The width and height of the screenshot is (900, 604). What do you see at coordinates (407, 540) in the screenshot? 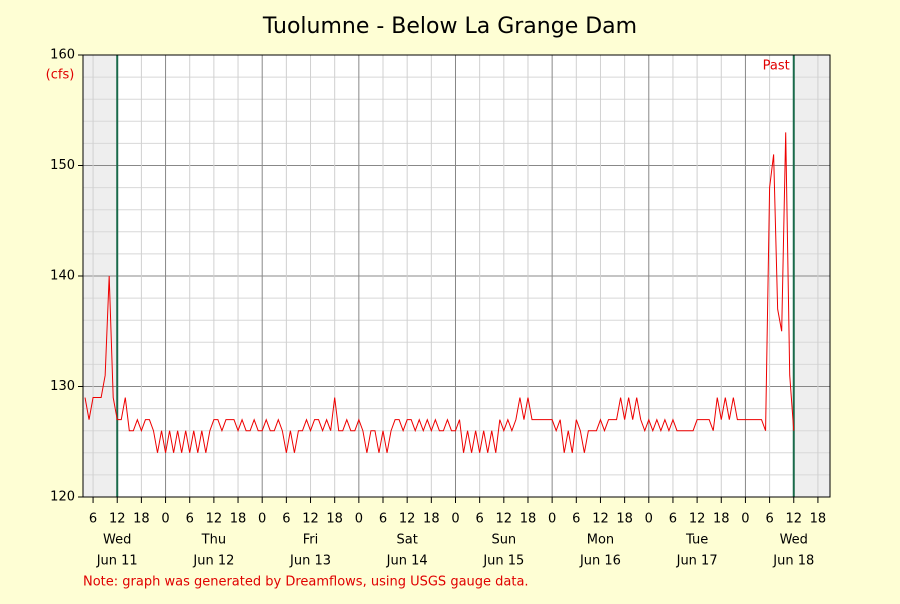
I see `weekday-label: Sat` at bounding box center [407, 540].